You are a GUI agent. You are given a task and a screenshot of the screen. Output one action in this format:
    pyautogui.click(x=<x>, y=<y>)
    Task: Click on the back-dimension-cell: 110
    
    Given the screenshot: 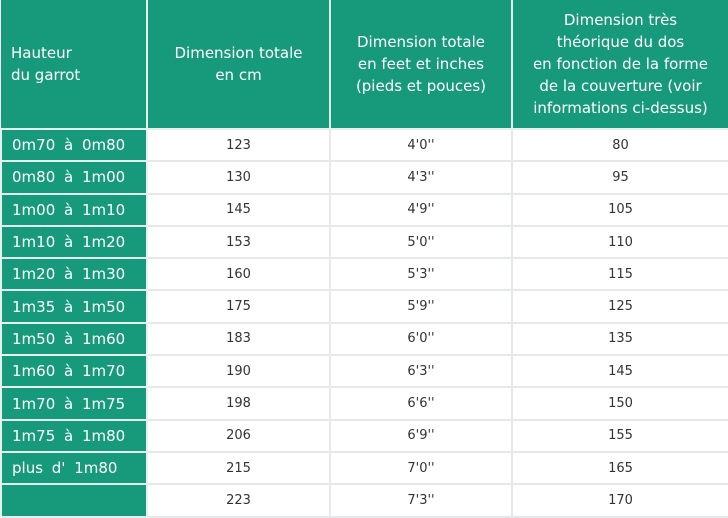 What is the action you would take?
    pyautogui.click(x=619, y=242)
    